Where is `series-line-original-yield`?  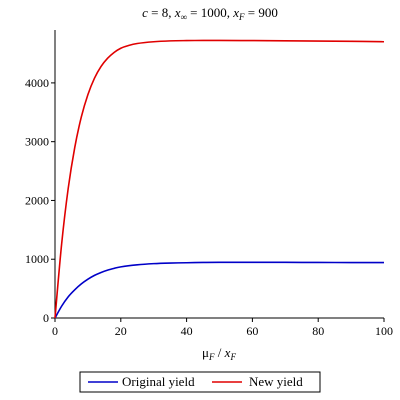
series-line-original-yield is located at coordinates (219, 290).